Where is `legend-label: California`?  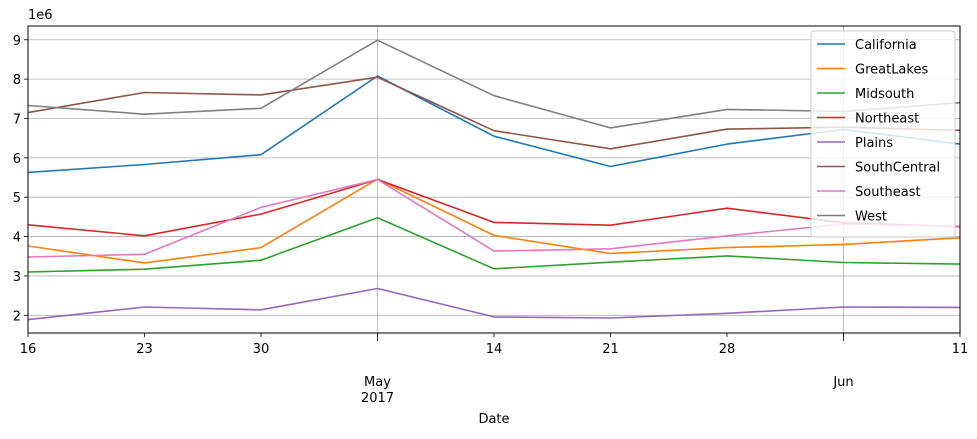
legend-label: California is located at coordinates (886, 45).